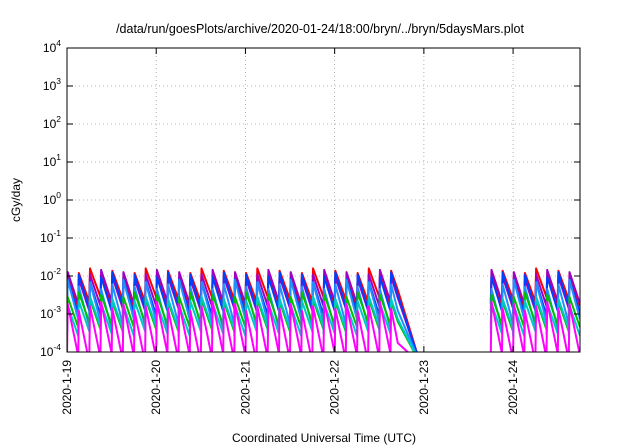 The width and height of the screenshot is (640, 448). Describe the element at coordinates (52, 46) in the screenshot. I see `y-tick-label: 10⁴` at that location.